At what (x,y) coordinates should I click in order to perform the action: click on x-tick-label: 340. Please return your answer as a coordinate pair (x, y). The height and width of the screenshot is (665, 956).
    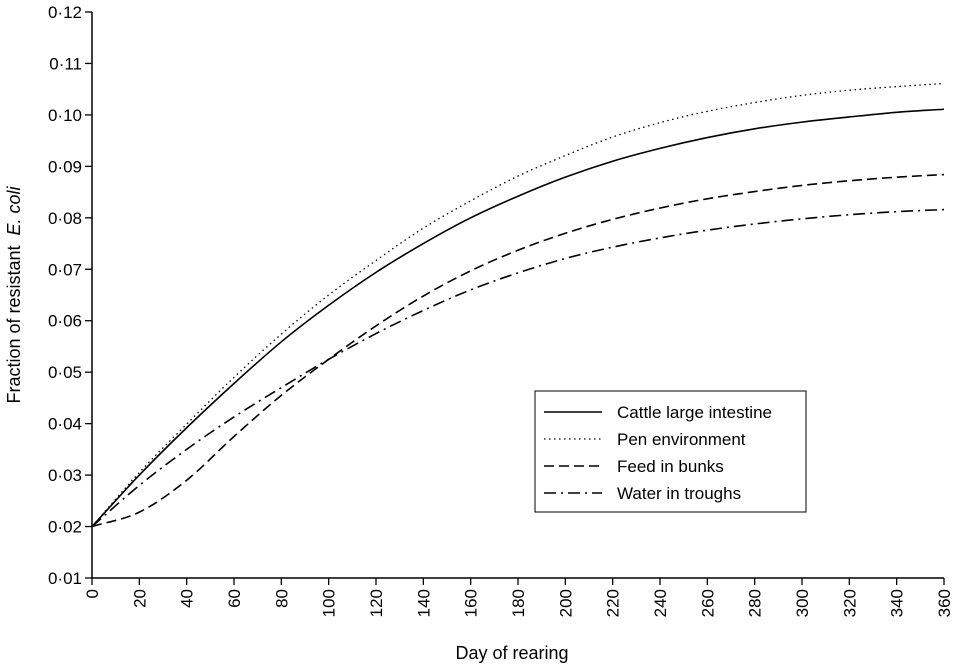
    Looking at the image, I should click on (897, 603).